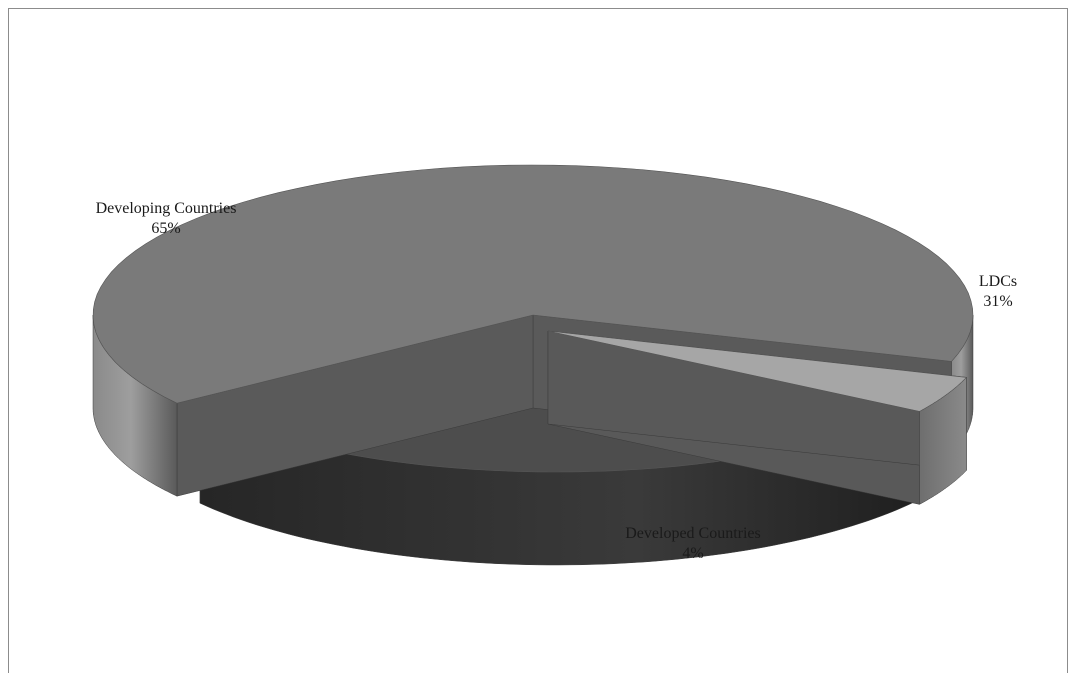  I want to click on slice-top-face, so click(757, 371).